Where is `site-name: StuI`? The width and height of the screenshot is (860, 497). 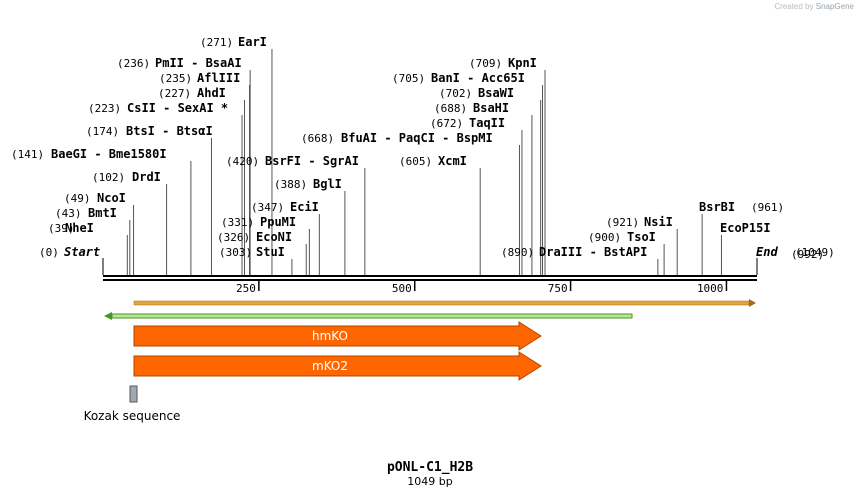
site-name: StuI is located at coordinates (270, 252).